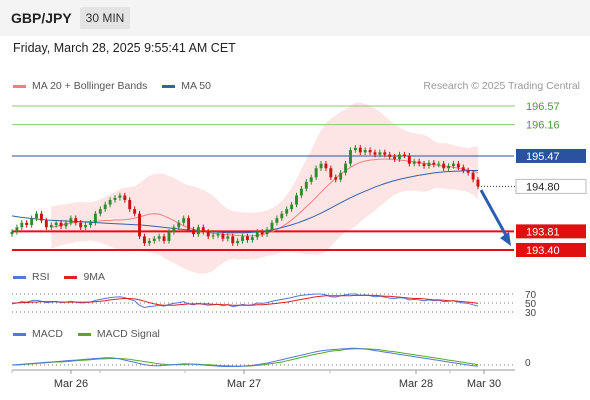  I want to click on legend-signal: MACD Signal, so click(128, 334).